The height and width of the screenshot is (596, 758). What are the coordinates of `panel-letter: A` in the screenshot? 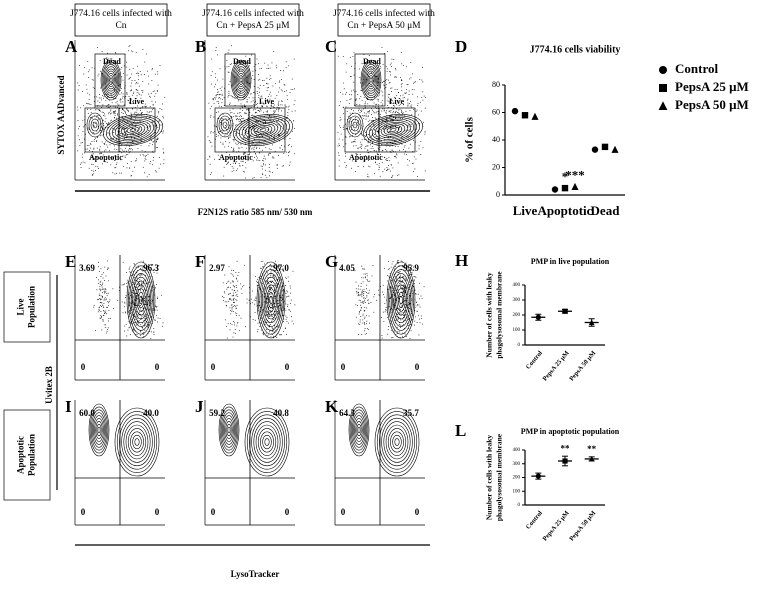 It's located at (71, 46).